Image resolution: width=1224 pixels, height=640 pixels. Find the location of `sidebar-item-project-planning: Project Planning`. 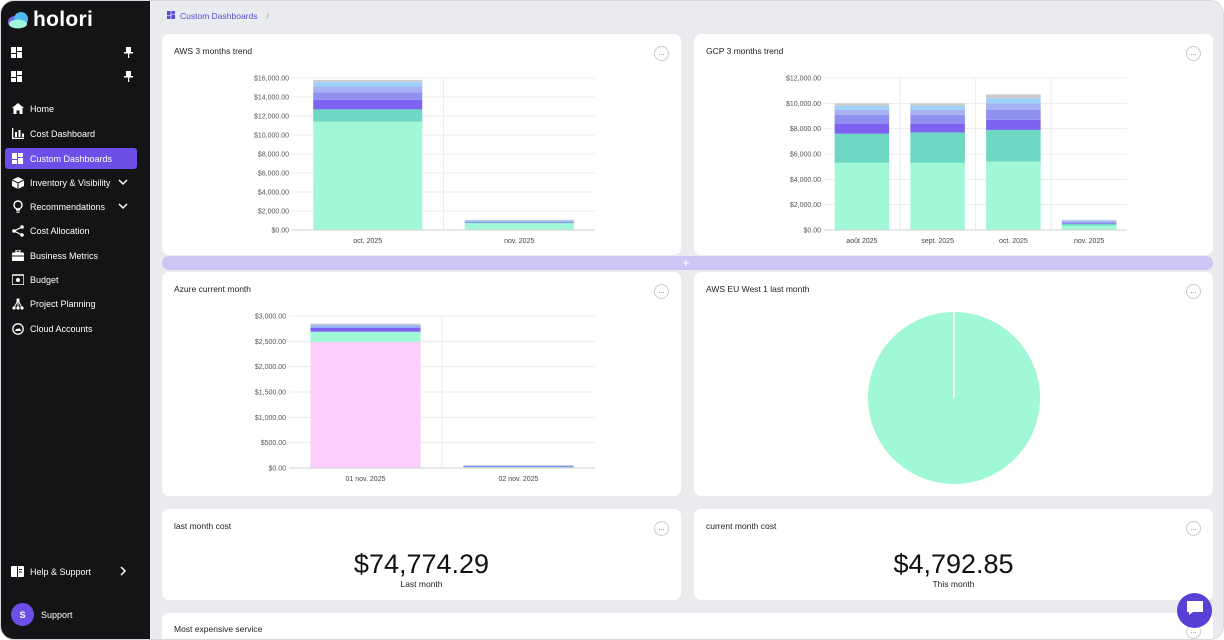

sidebar-item-project-planning: Project Planning is located at coordinates (71, 303).